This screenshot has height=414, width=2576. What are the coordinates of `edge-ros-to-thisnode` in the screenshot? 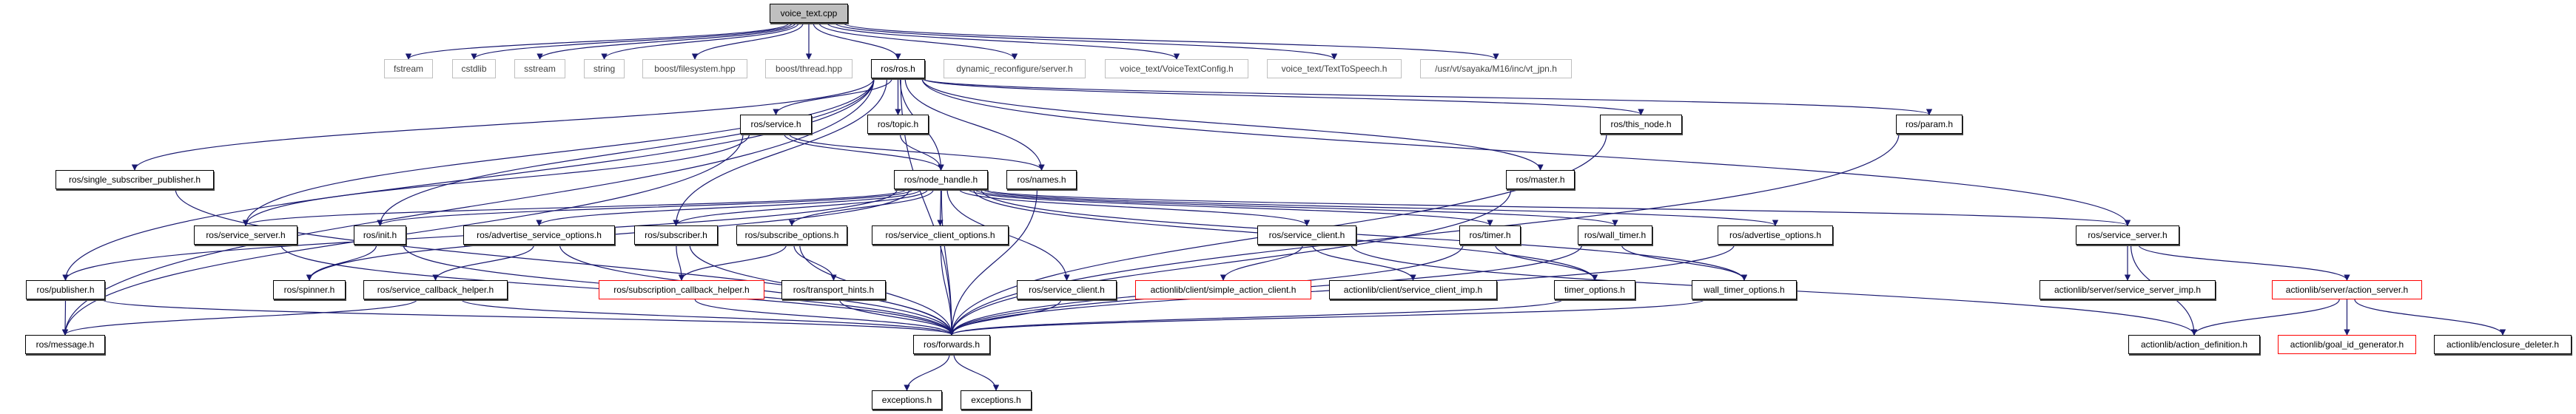 It's located at (1282, 97).